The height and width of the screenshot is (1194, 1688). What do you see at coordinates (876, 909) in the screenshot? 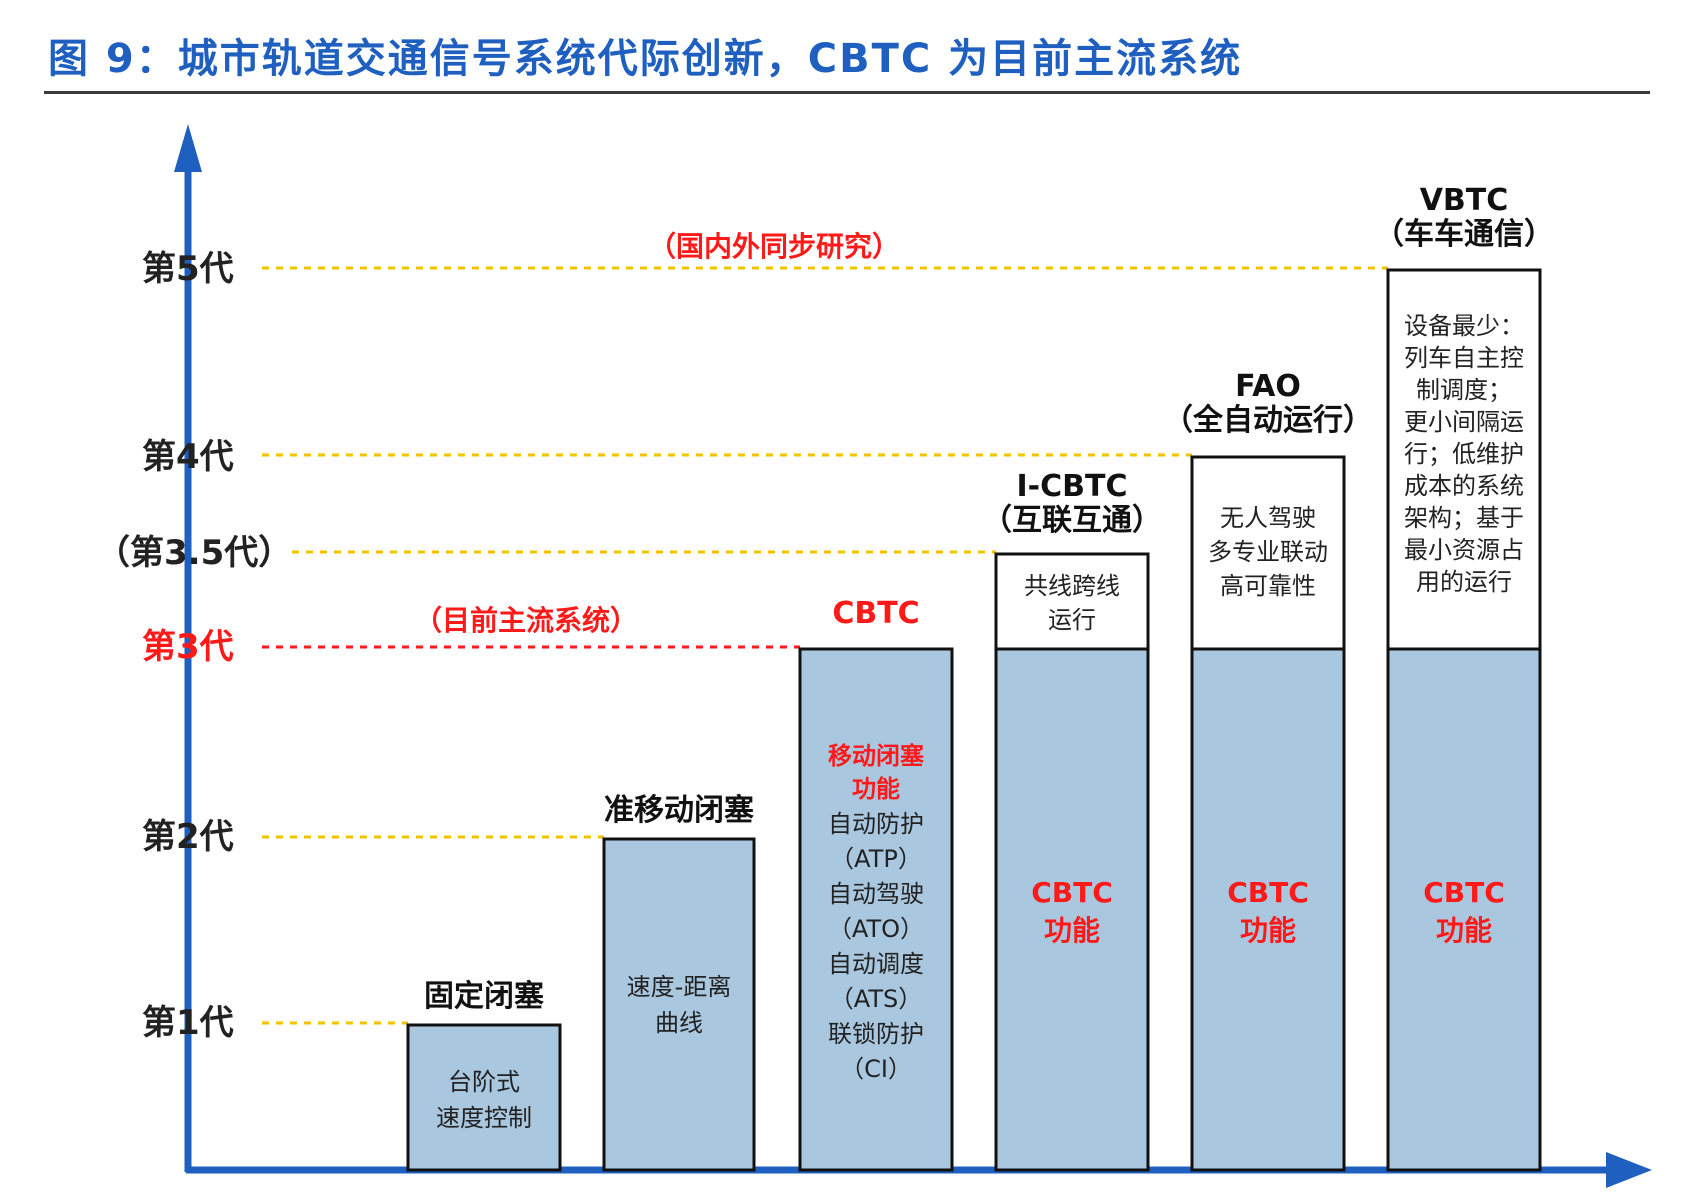
I see `bar-gen3` at bounding box center [876, 909].